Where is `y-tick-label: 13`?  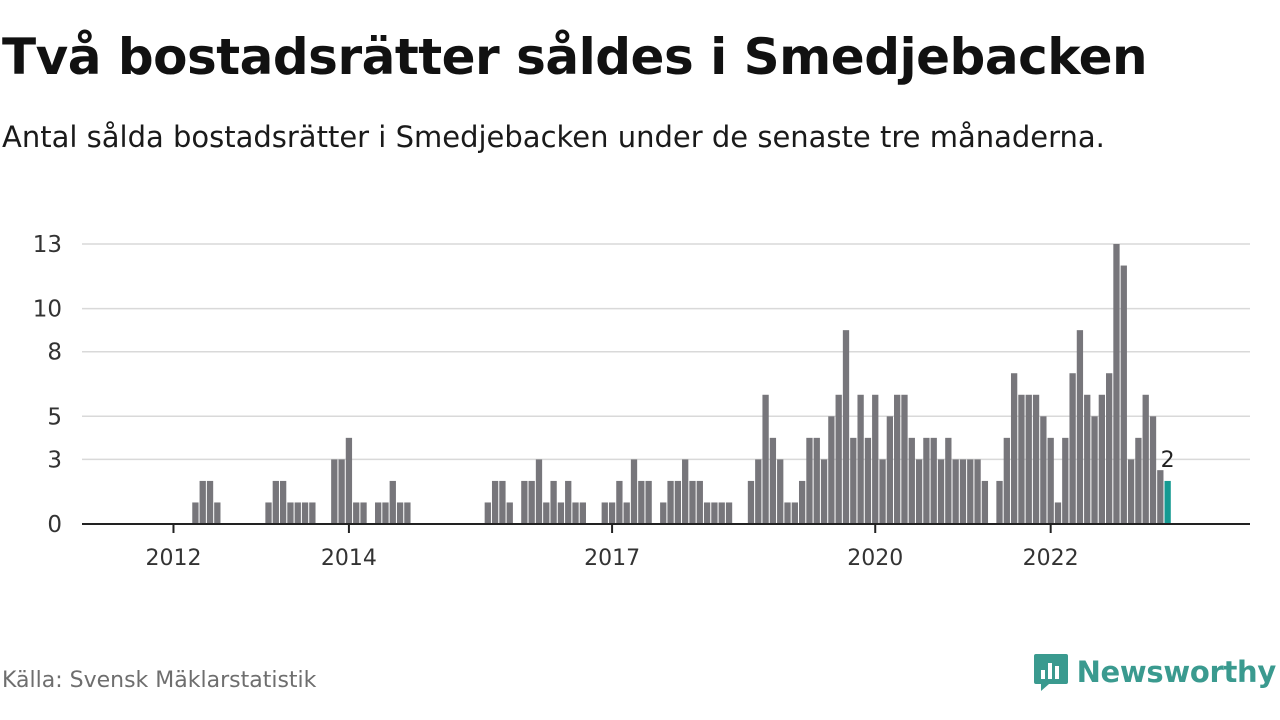 y-tick-label: 13 is located at coordinates (47, 245).